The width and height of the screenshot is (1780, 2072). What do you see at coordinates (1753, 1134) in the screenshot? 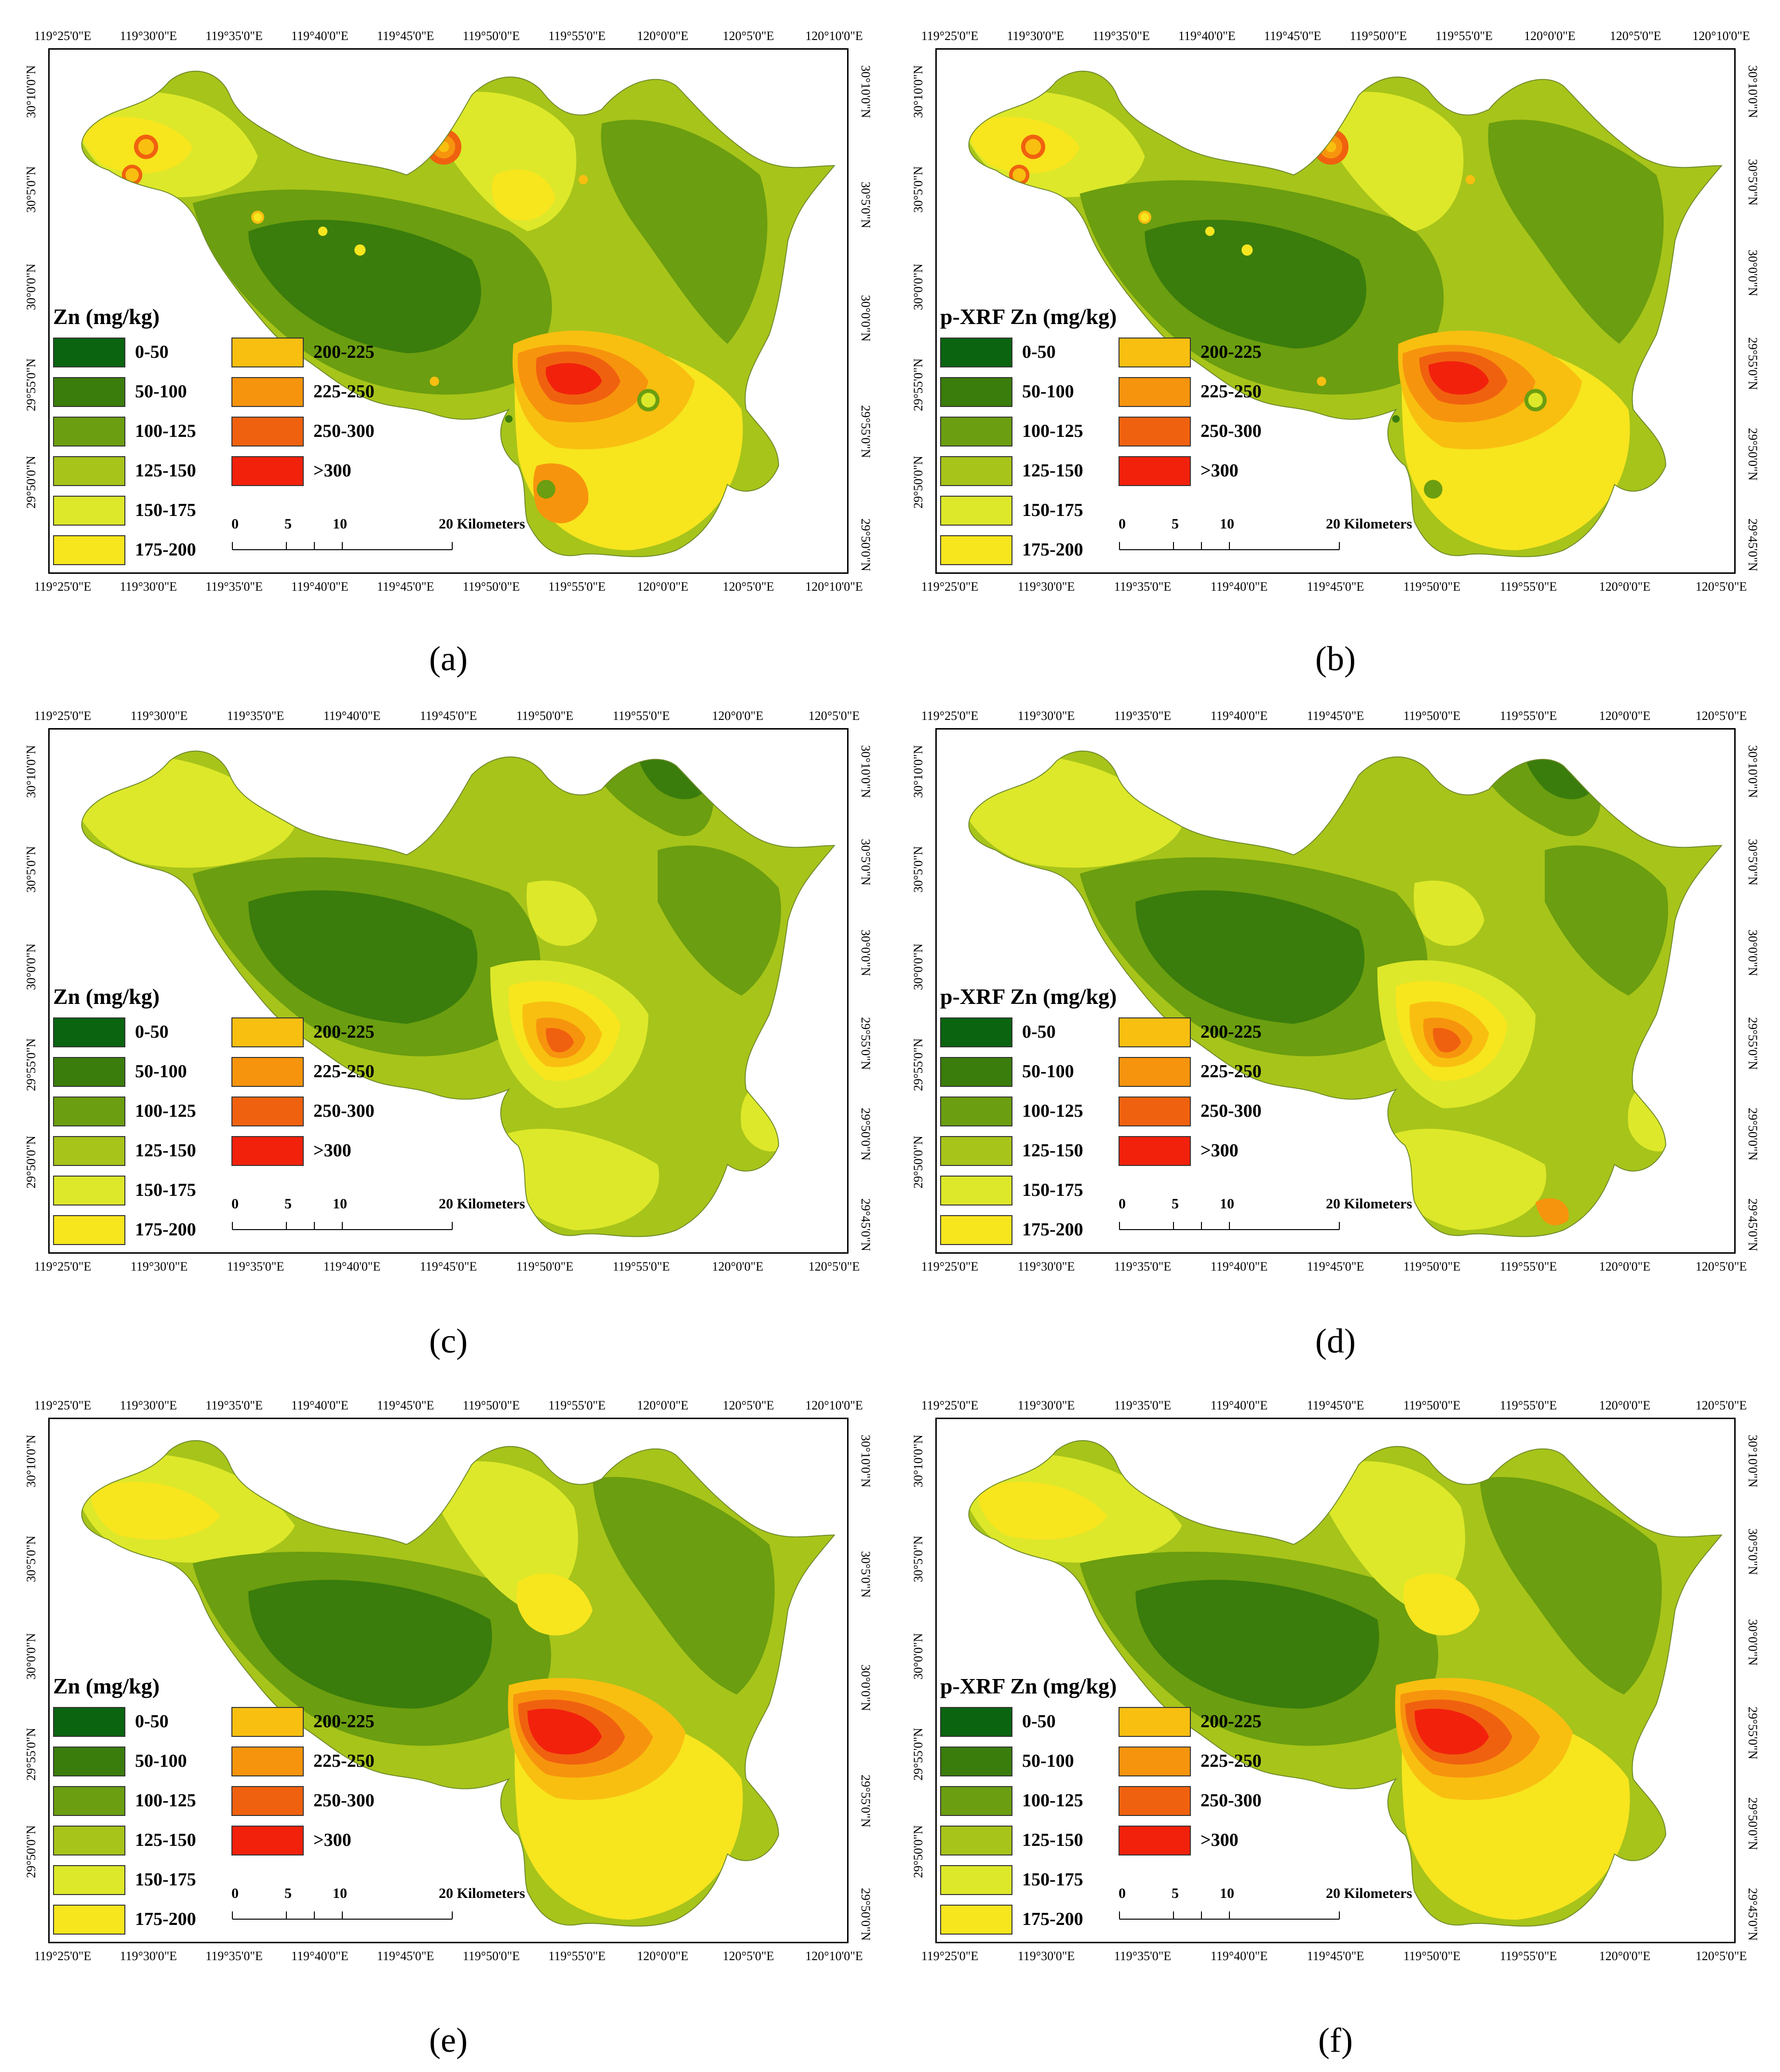
I see `latitude-tick-right: 29°50'0"N` at bounding box center [1753, 1134].